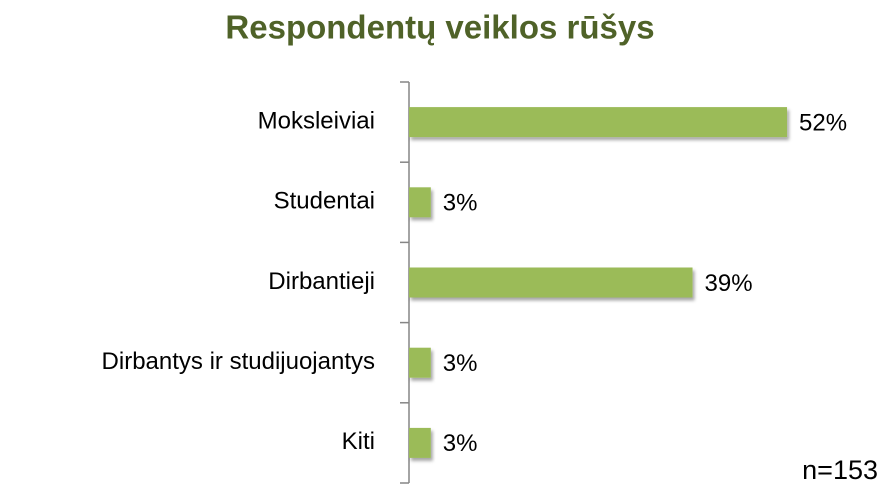  Describe the element at coordinates (729, 283) in the screenshot. I see `value-label: 39%` at that location.